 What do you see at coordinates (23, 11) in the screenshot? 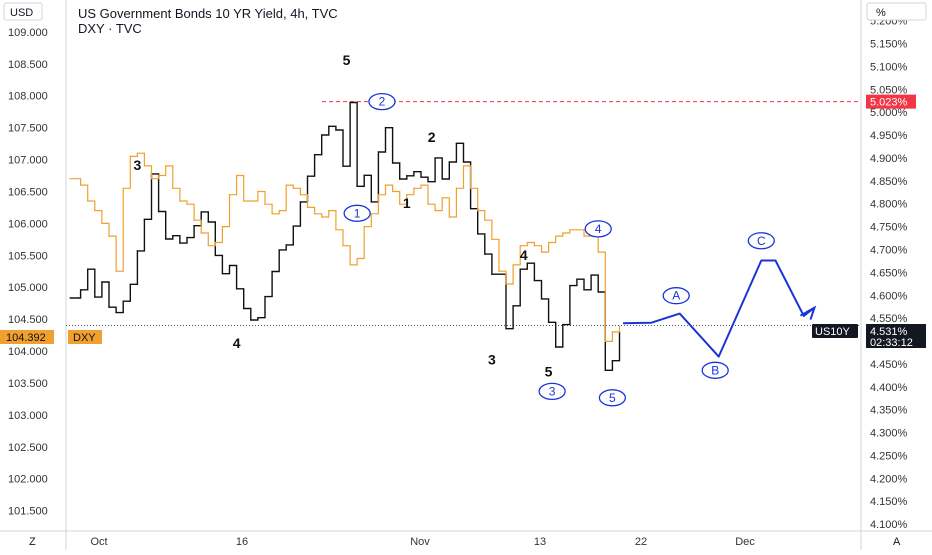
I see `usd-unit-box` at bounding box center [23, 11].